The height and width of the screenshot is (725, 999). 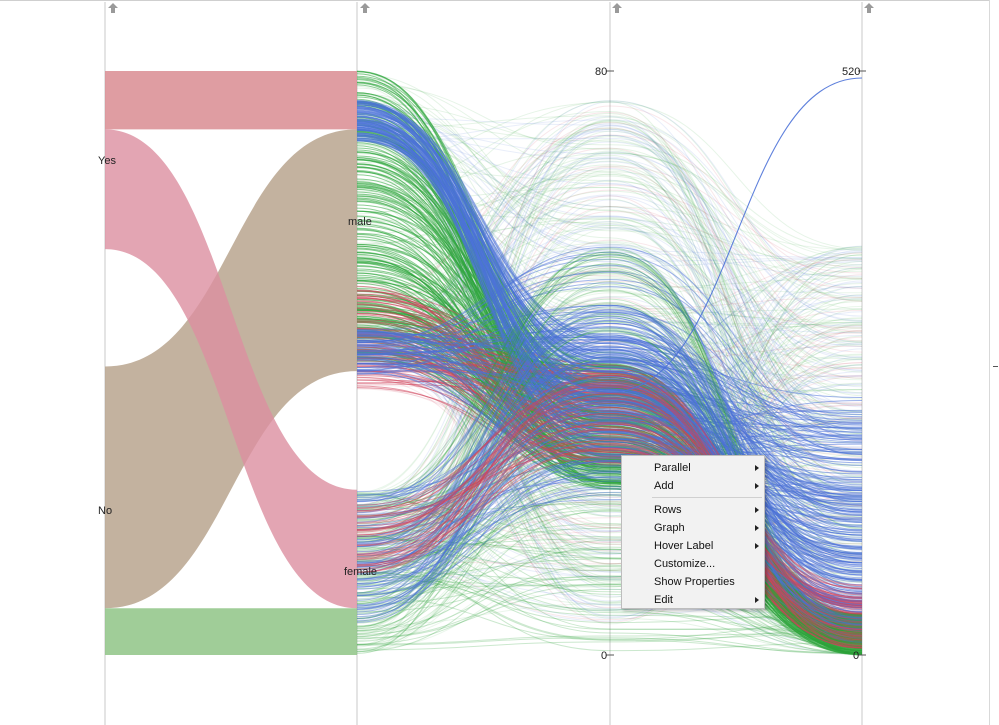 I want to click on ribbon-bottom, so click(x=231, y=631).